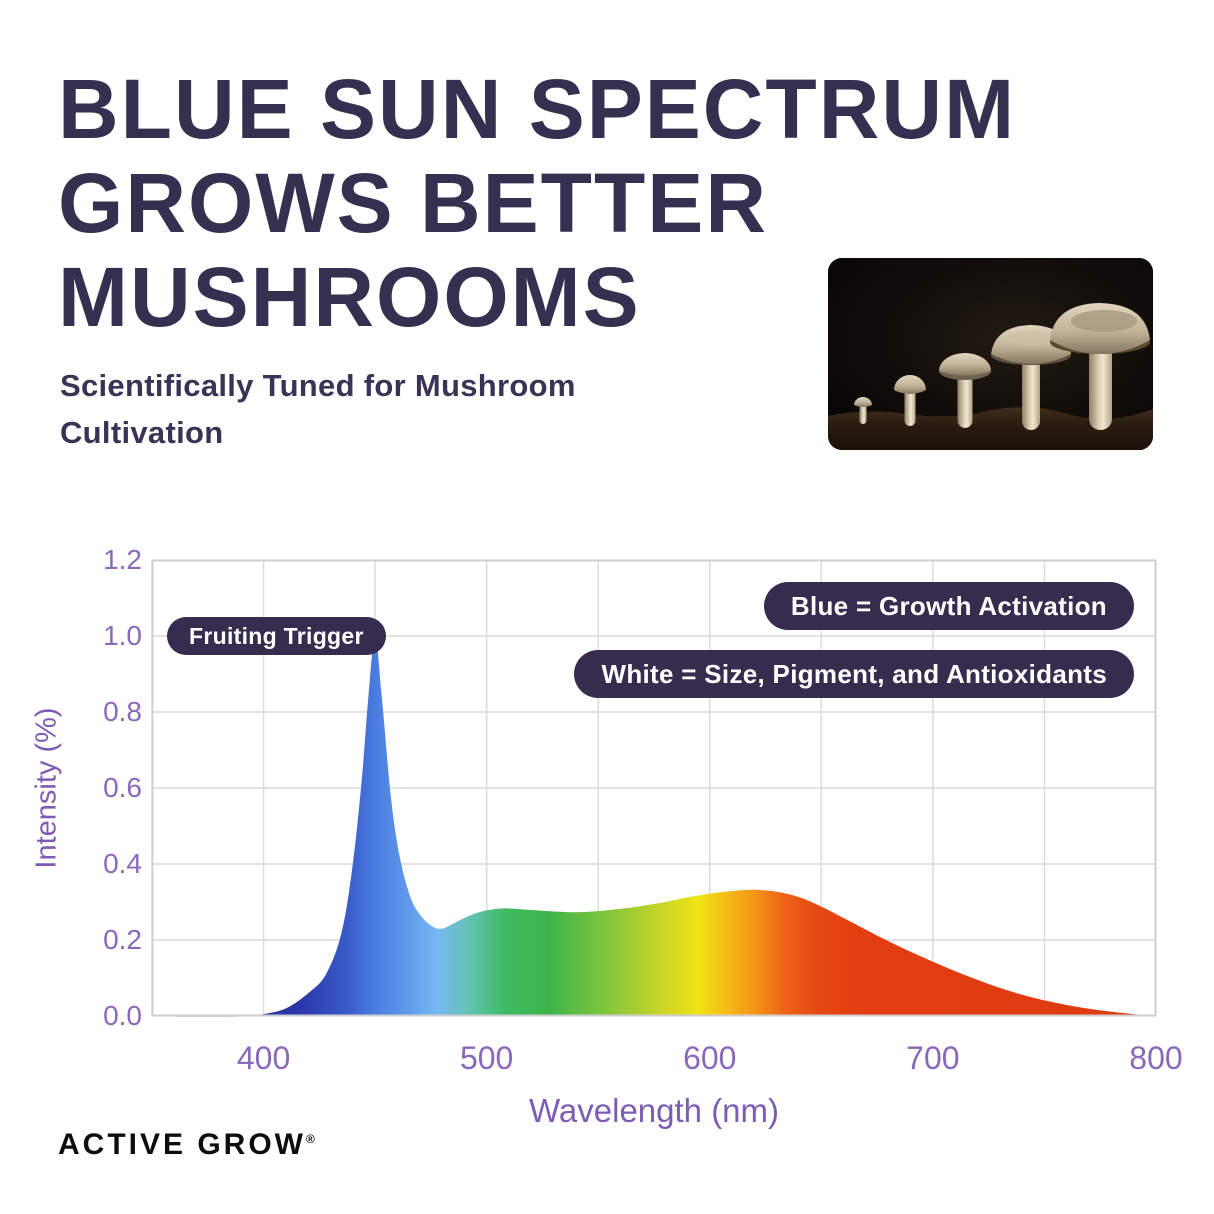 The width and height of the screenshot is (1214, 1214). Describe the element at coordinates (263, 1058) in the screenshot. I see `x-tick-label: 400` at that location.